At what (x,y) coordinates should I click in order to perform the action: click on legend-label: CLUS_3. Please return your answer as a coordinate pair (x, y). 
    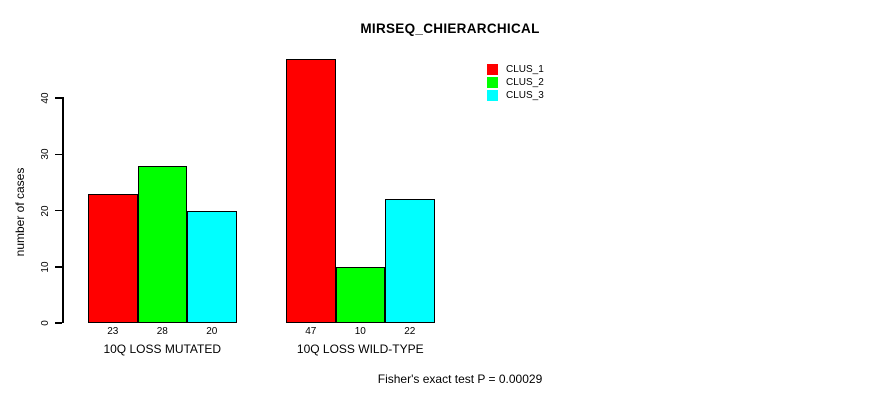
    Looking at the image, I should click on (525, 95).